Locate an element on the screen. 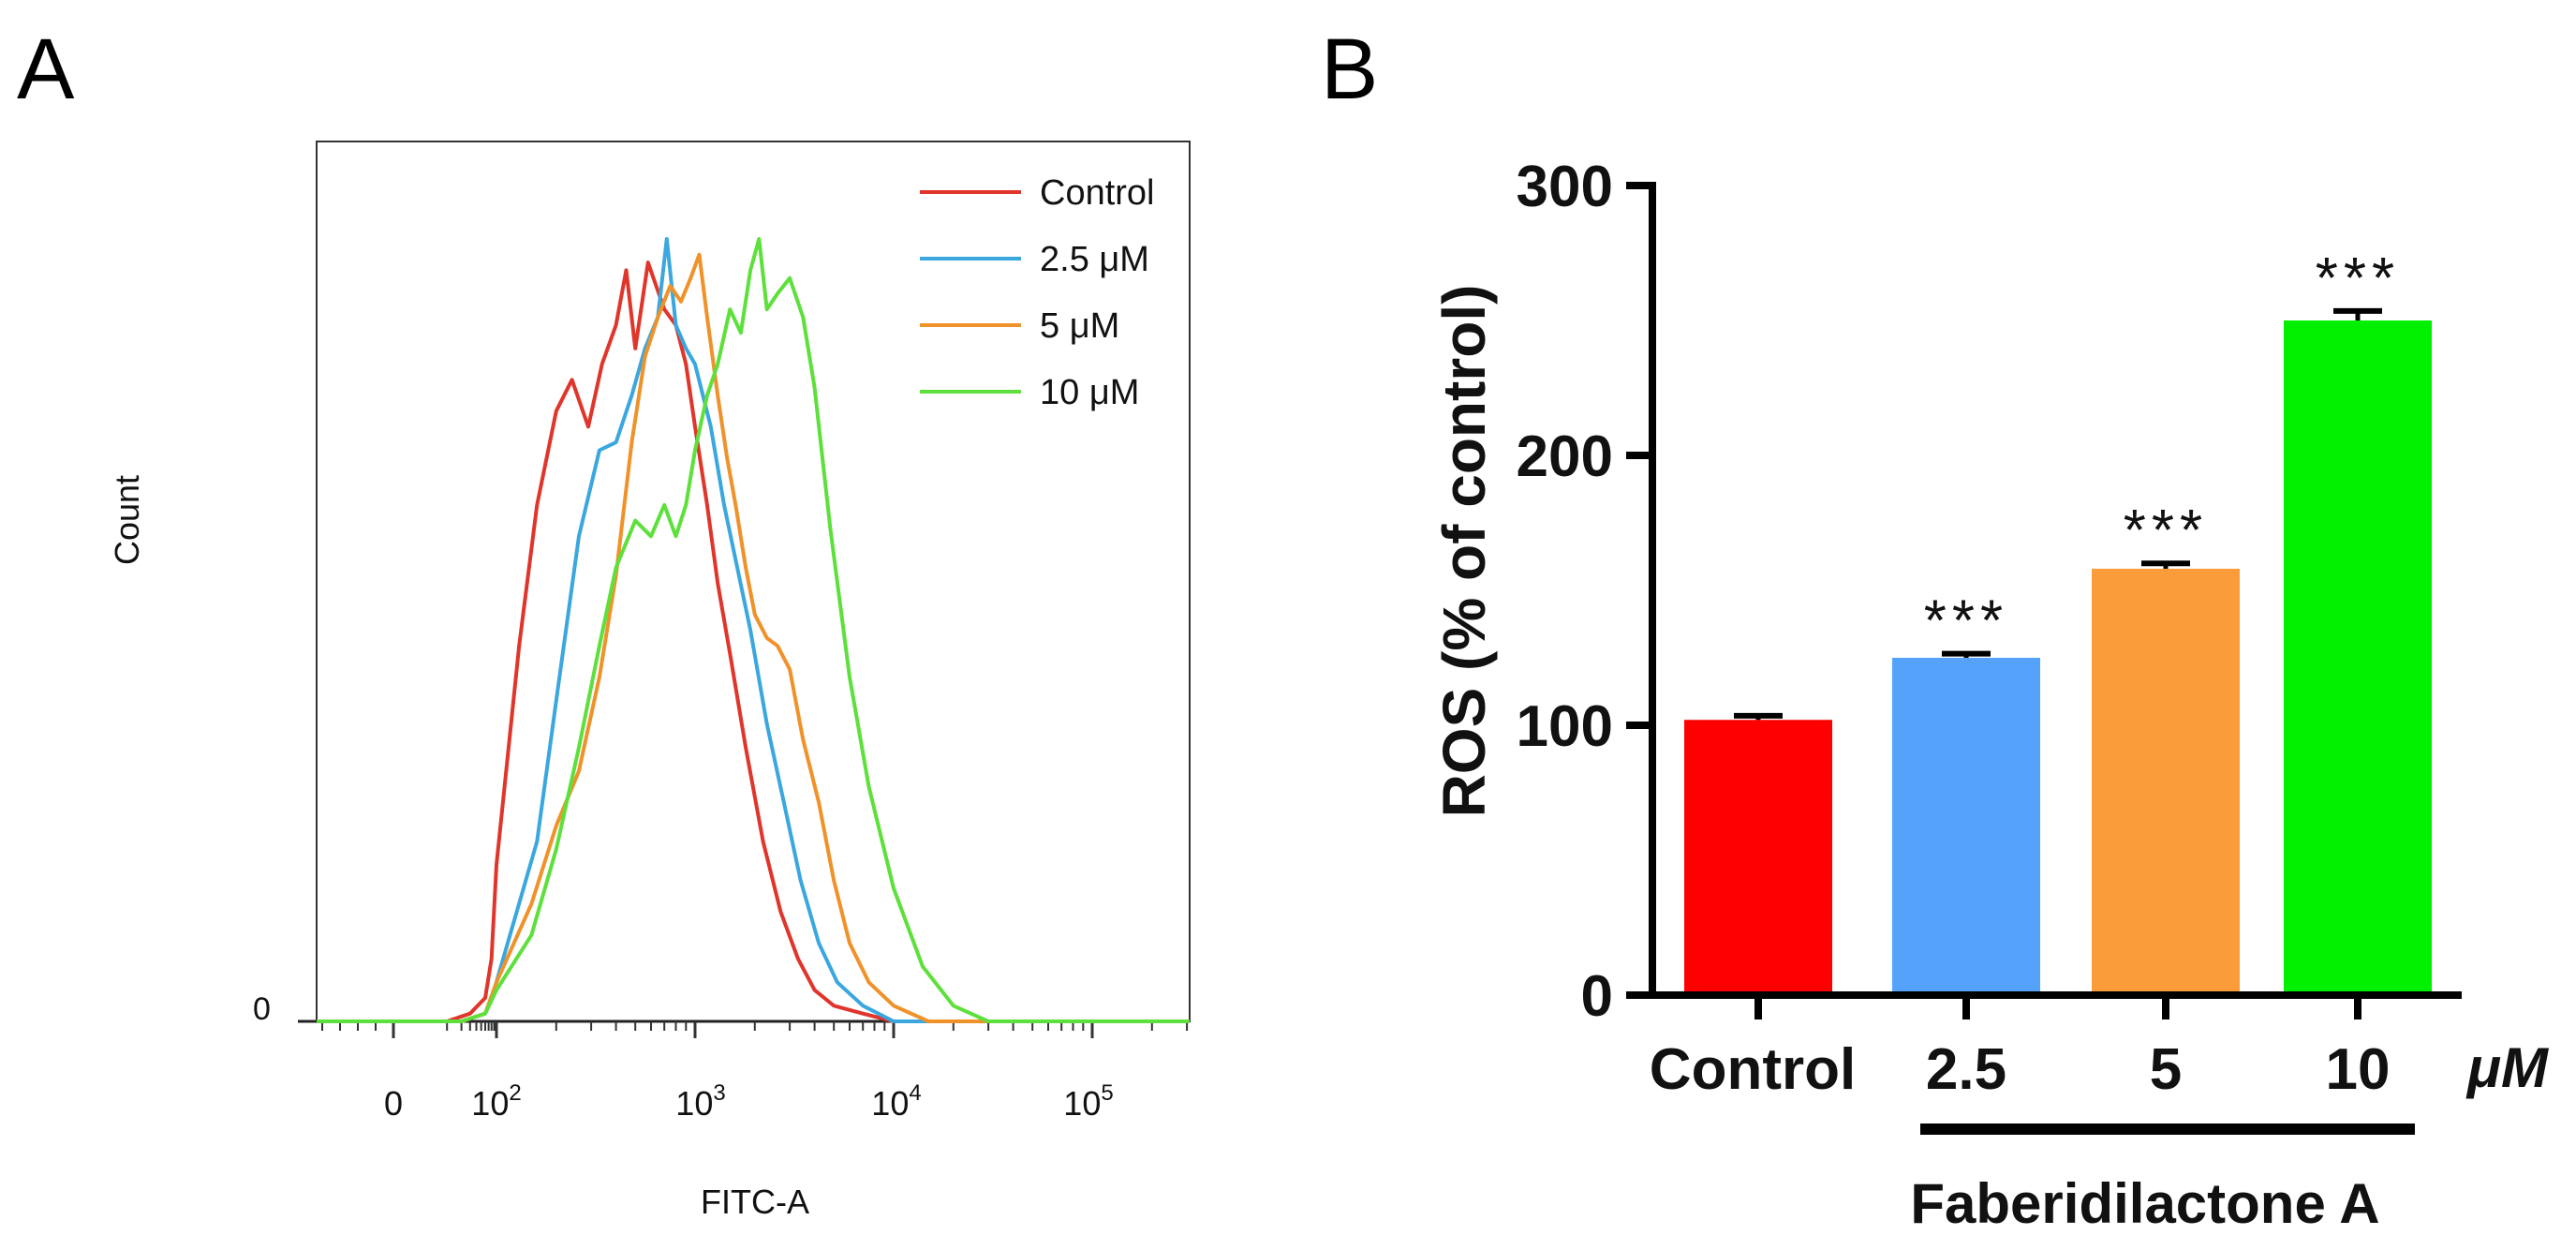 The height and width of the screenshot is (1250, 2576). bar-chart-category-labels: Control 2.5 5 10 is located at coordinates (2020, 1048).